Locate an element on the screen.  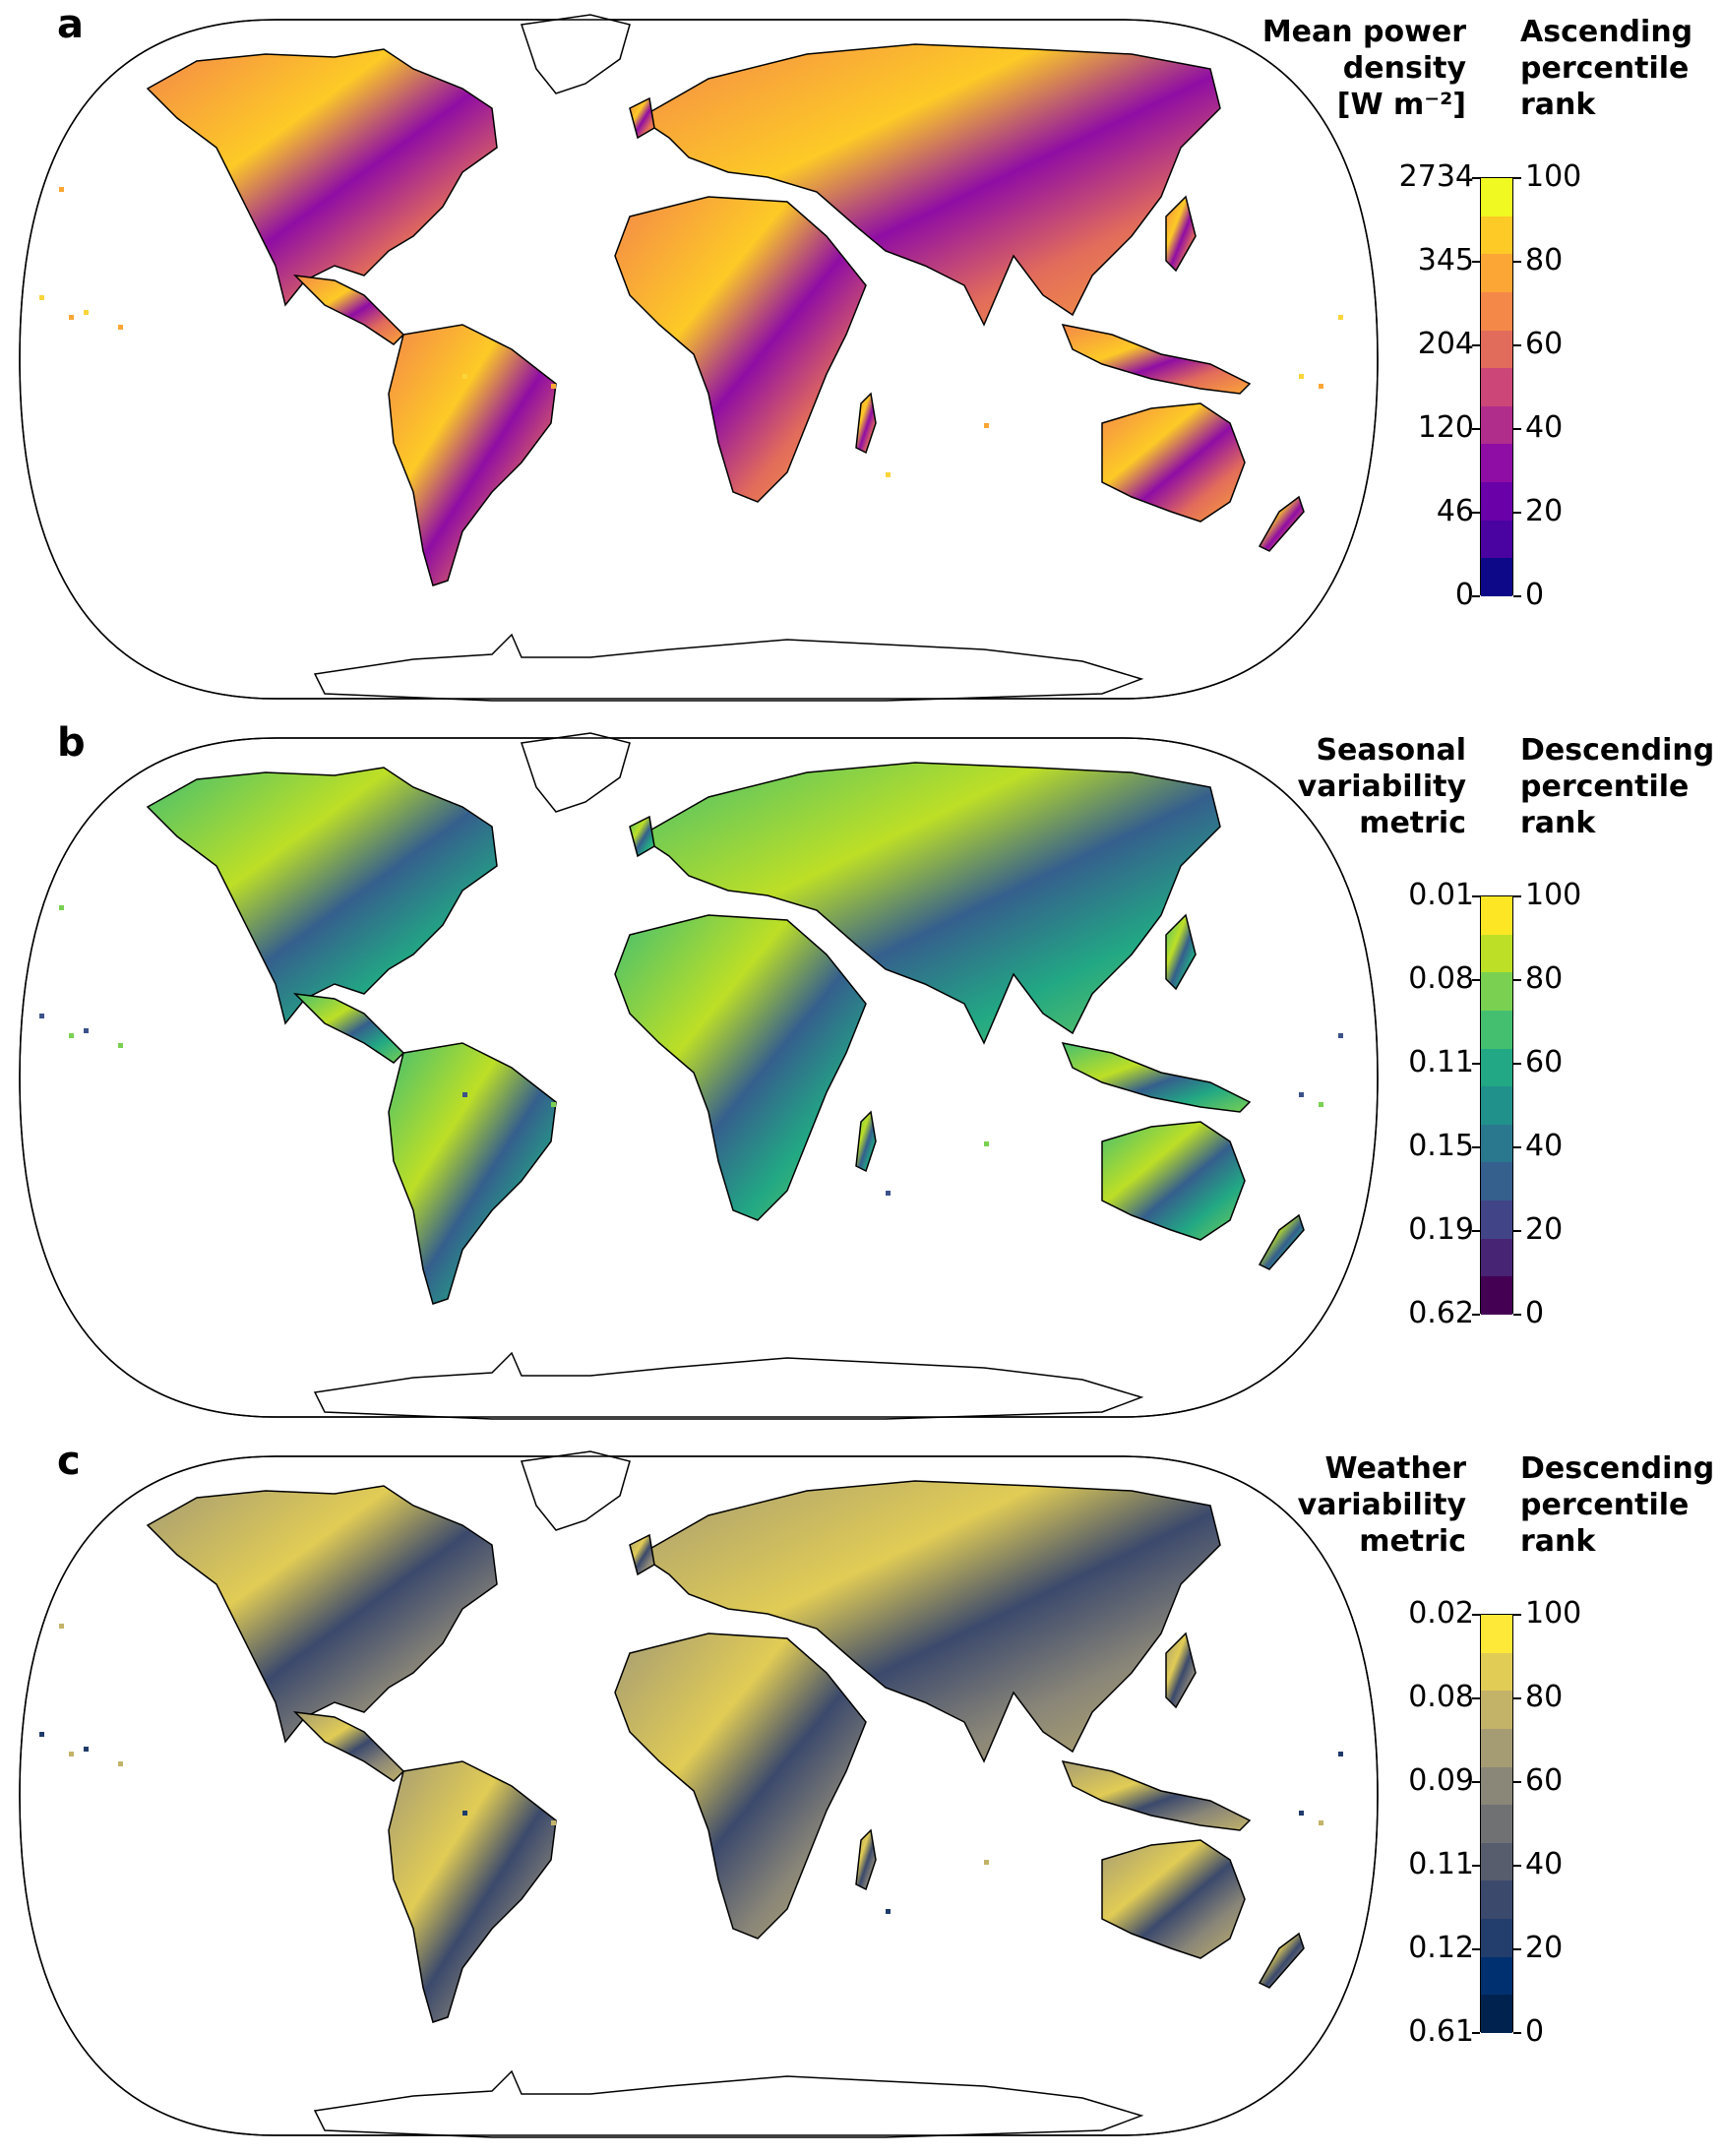
colorbar-left-tick-label: 0.61 is located at coordinates (1441, 2031).